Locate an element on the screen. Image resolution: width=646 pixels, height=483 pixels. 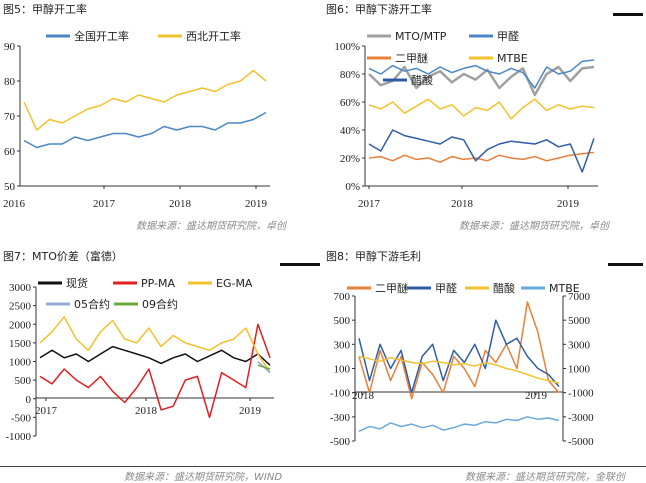
chart-title: 图8：甲醇下游毛利 is located at coordinates (373, 256).